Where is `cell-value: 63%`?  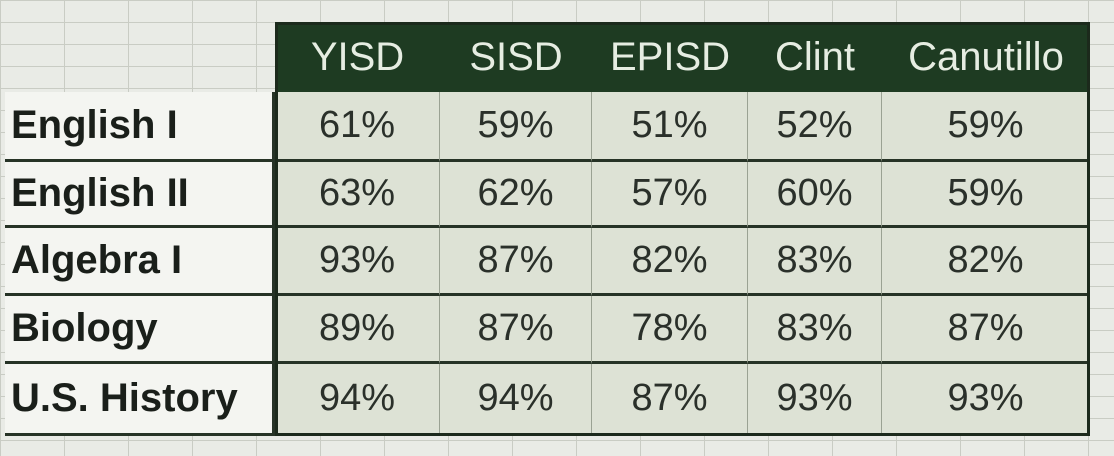 cell-value: 63% is located at coordinates (357, 195).